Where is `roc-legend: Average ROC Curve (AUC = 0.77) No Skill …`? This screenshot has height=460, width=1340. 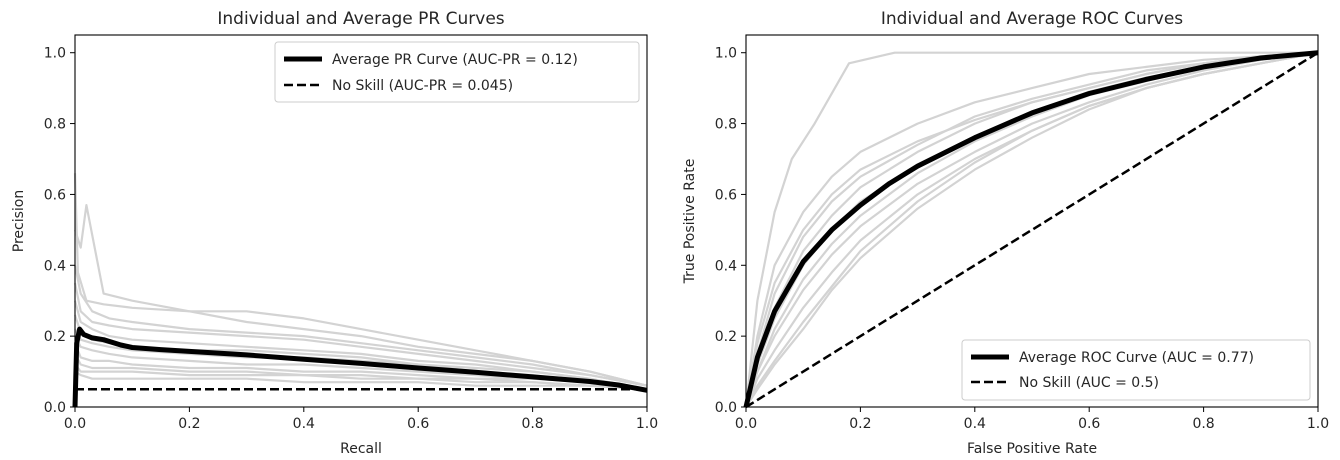
roc-legend: Average ROC Curve (AUC = 0.77) No Skill … is located at coordinates (1136, 370).